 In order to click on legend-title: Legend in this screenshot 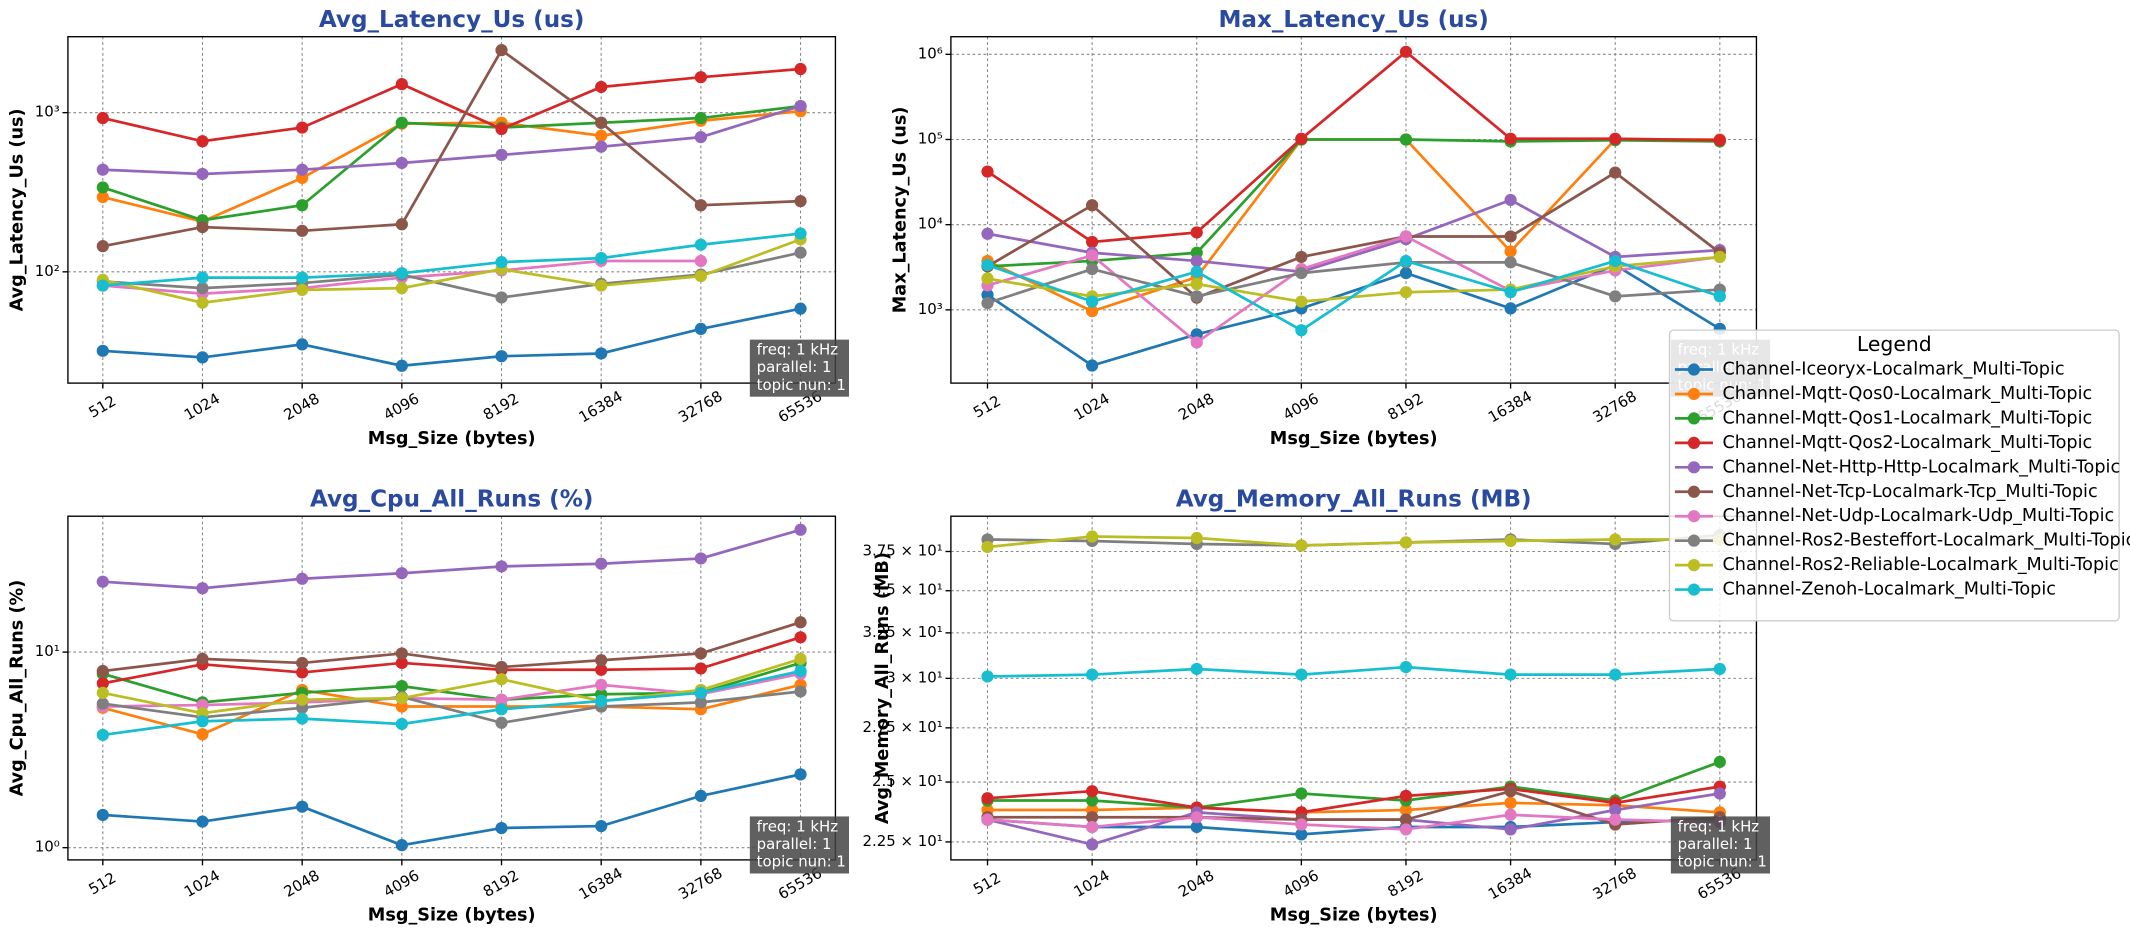, I will do `click(1894, 344)`.